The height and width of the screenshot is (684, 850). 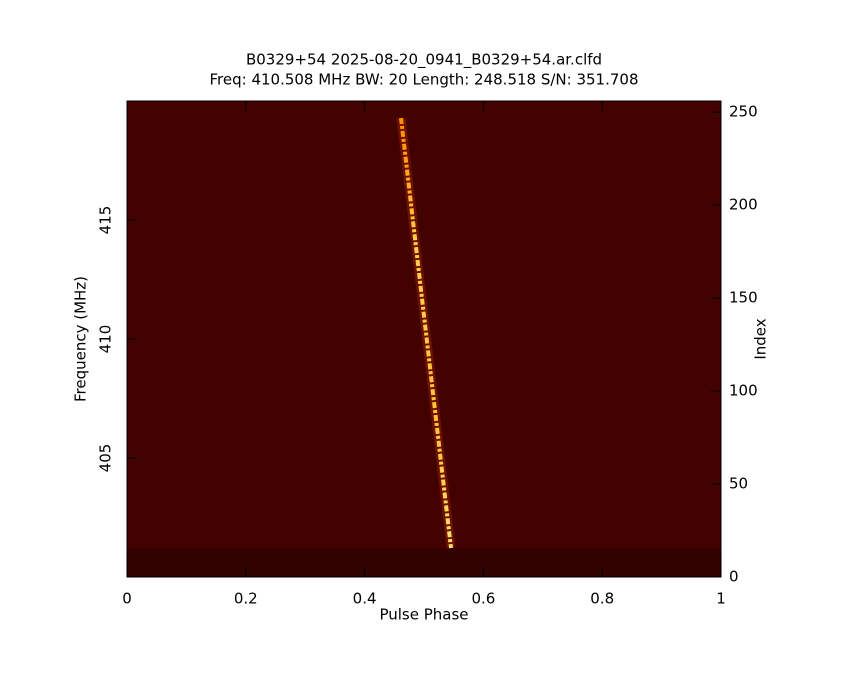 I want to click on x-tick-label: 0.4, so click(x=365, y=599).